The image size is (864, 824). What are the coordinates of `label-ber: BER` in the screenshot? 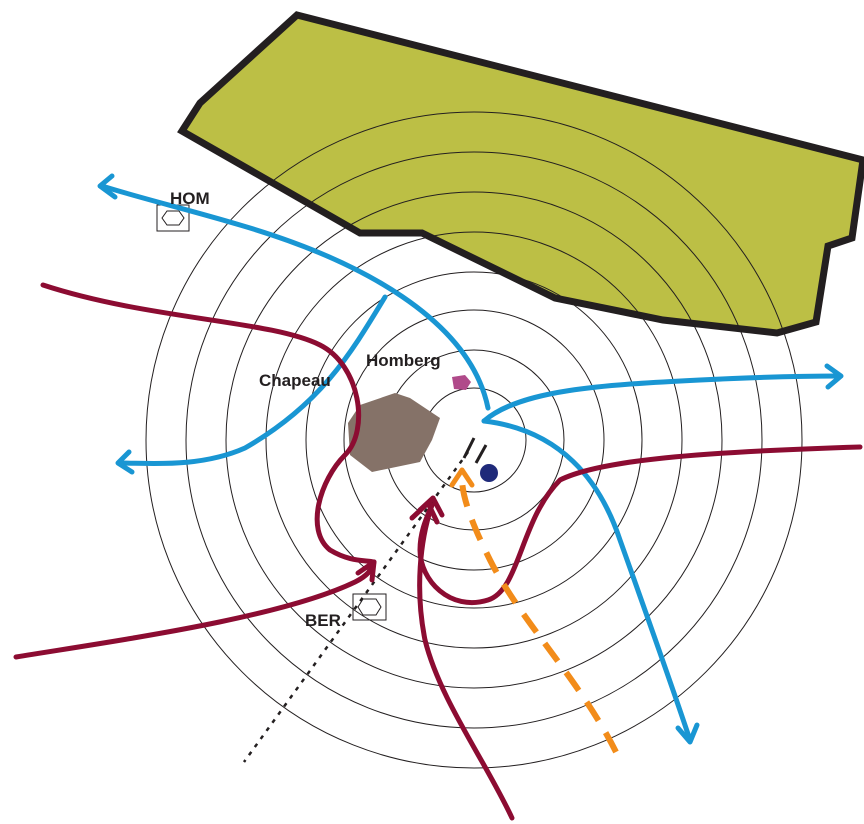 It's located at (323, 620).